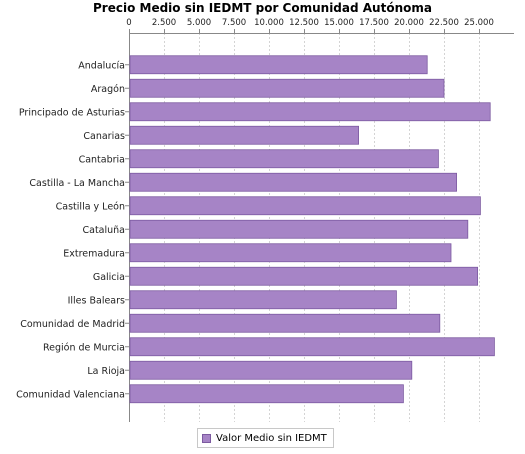  Describe the element at coordinates (70, 394) in the screenshot. I see `category-label: Comunidad Valenciana` at that location.